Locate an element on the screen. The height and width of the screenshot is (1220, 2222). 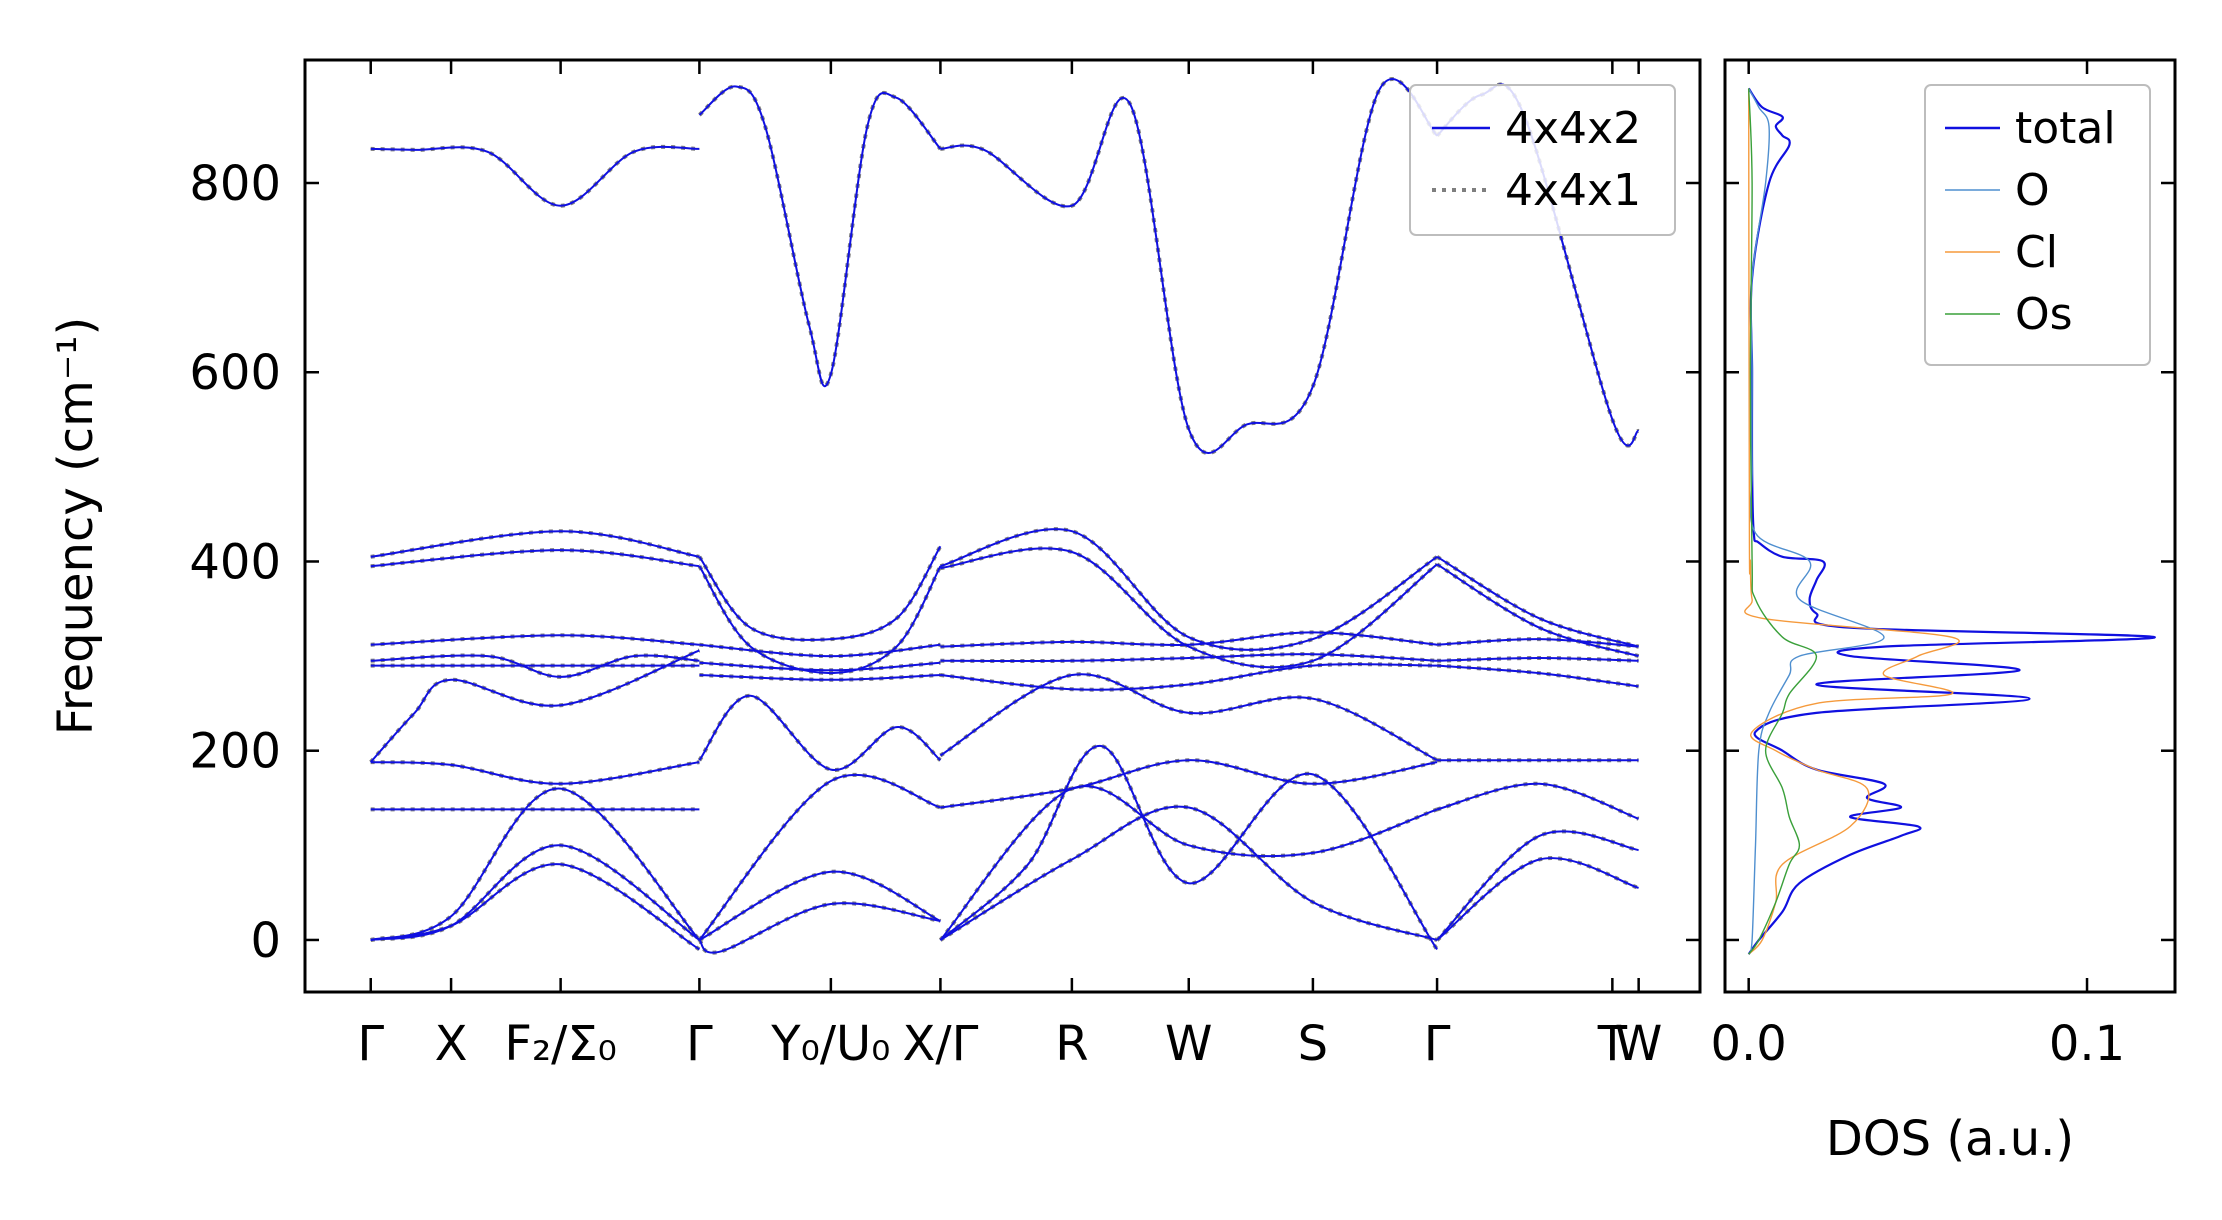
x-tick-label: T is located at coordinates (1612, 1044).